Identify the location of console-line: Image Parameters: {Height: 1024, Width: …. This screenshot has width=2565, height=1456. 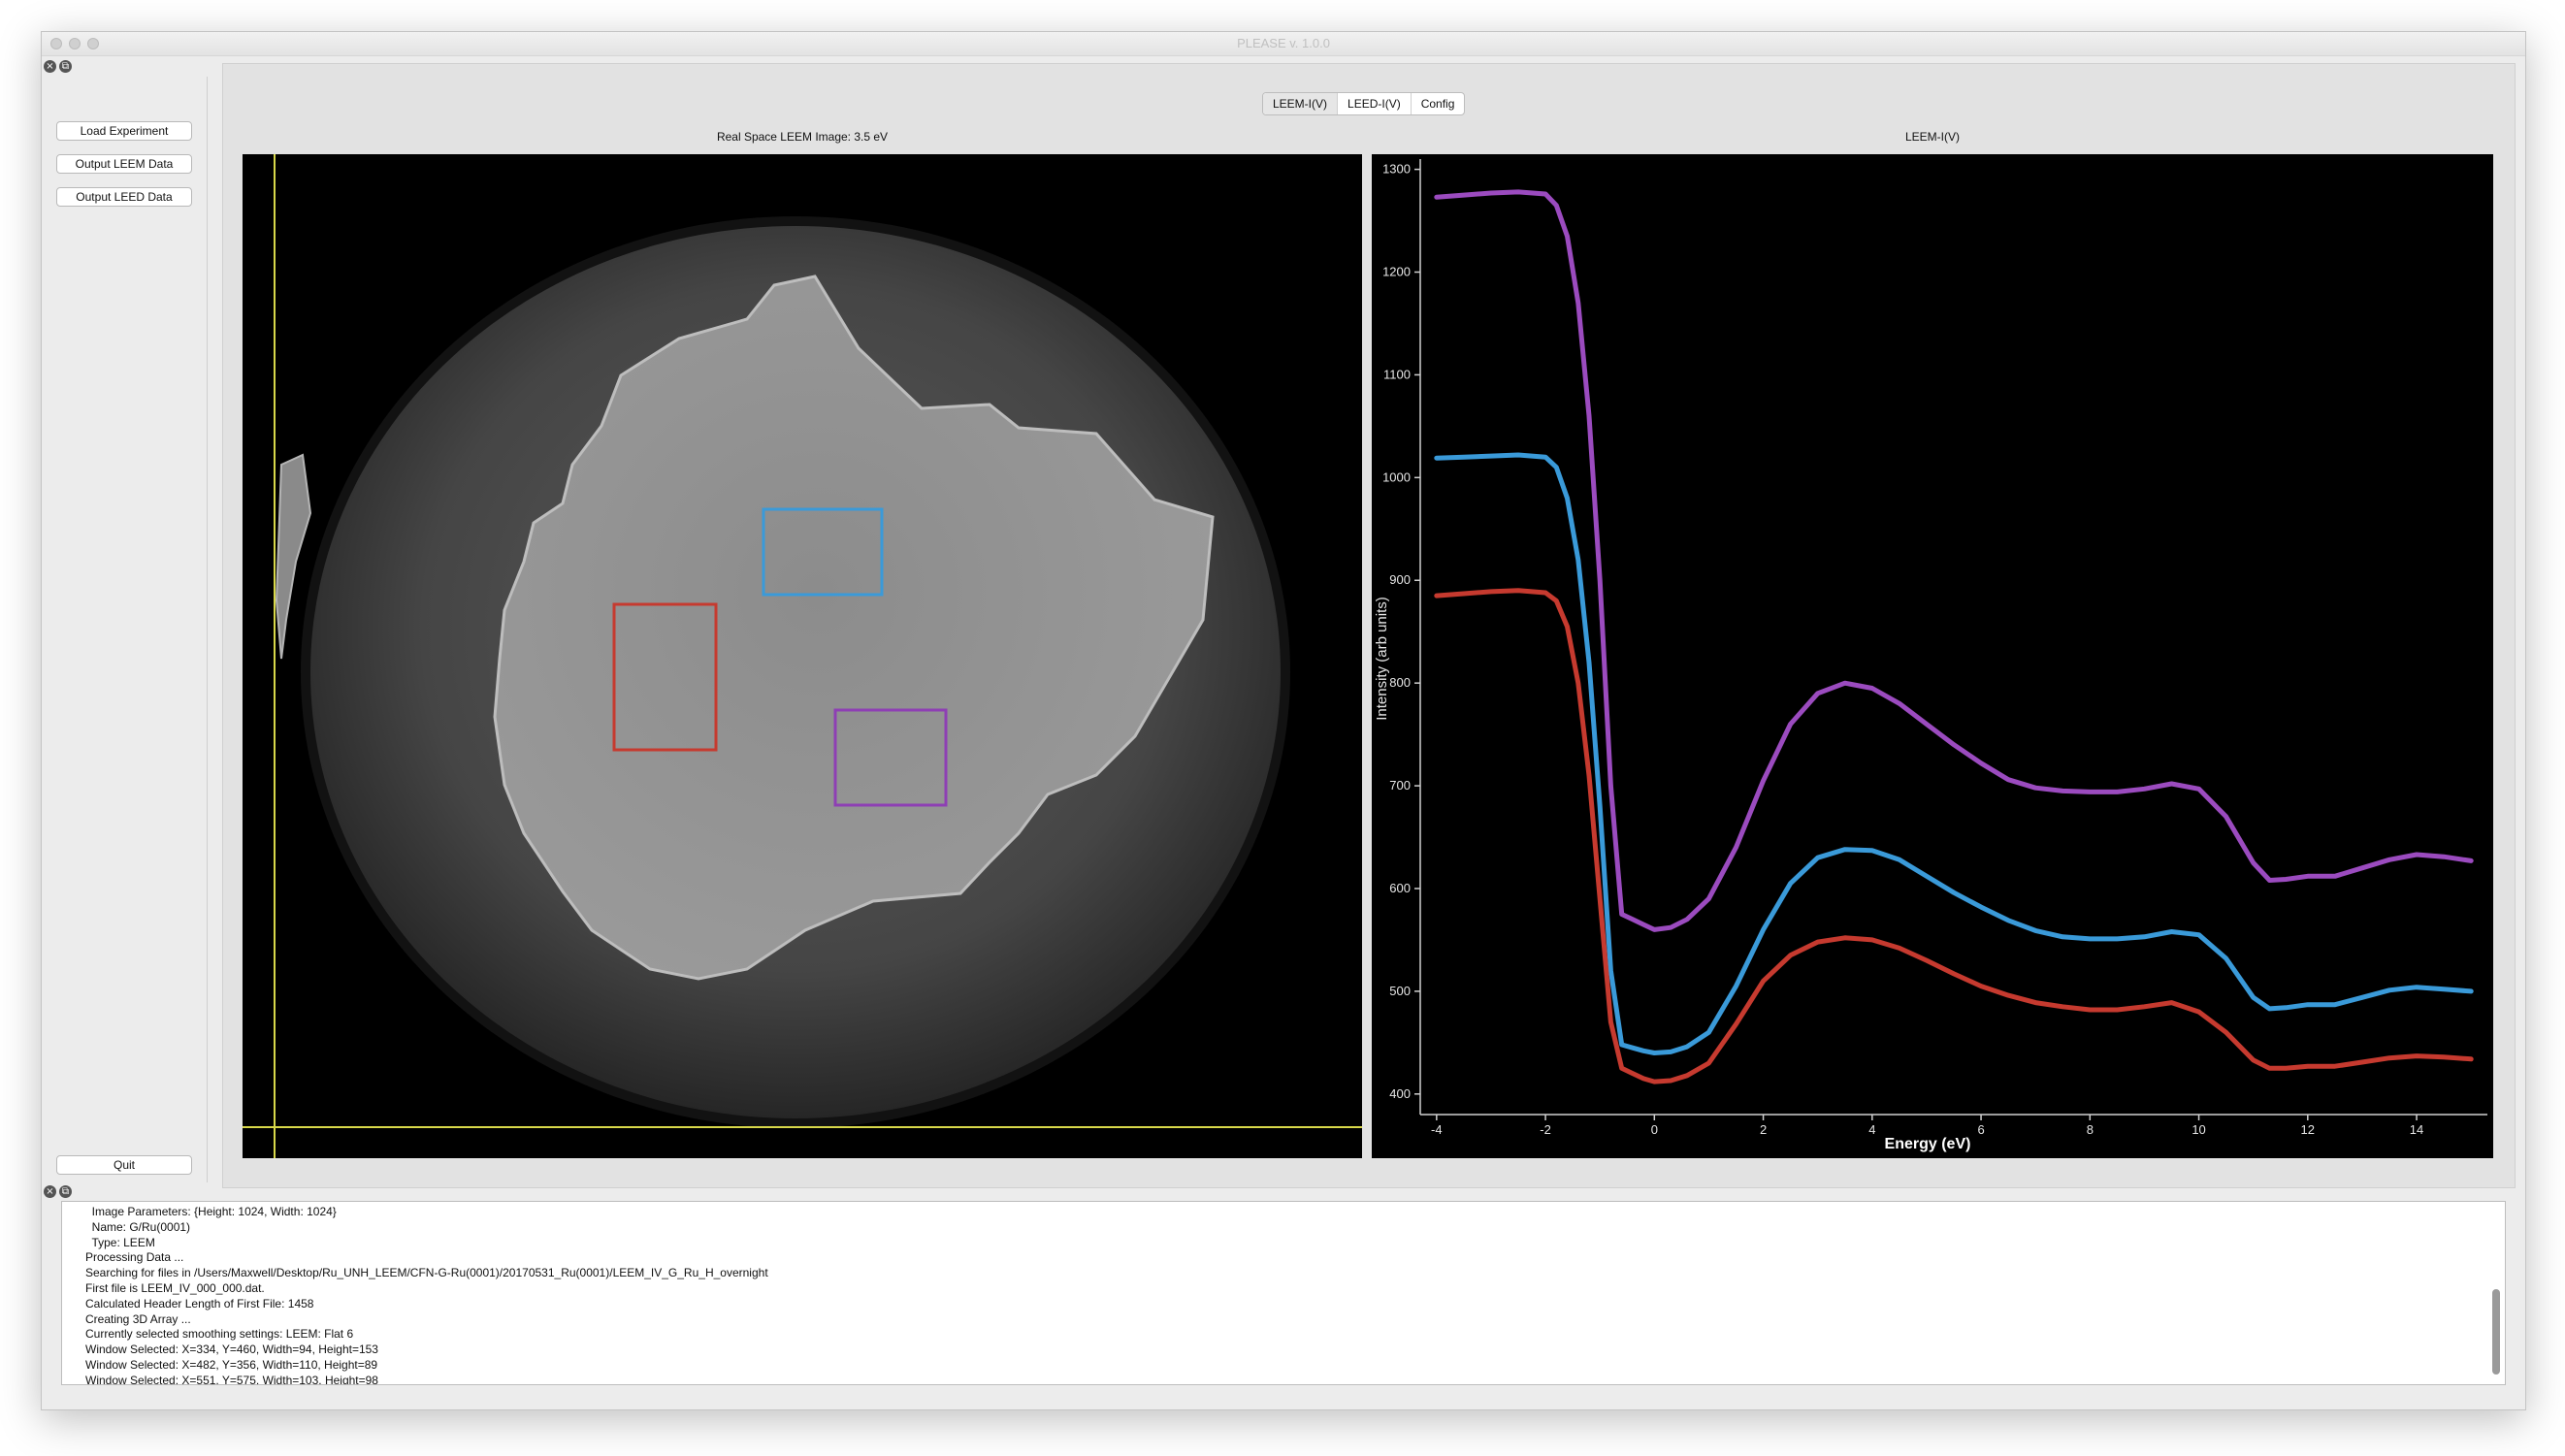
(211, 1211).